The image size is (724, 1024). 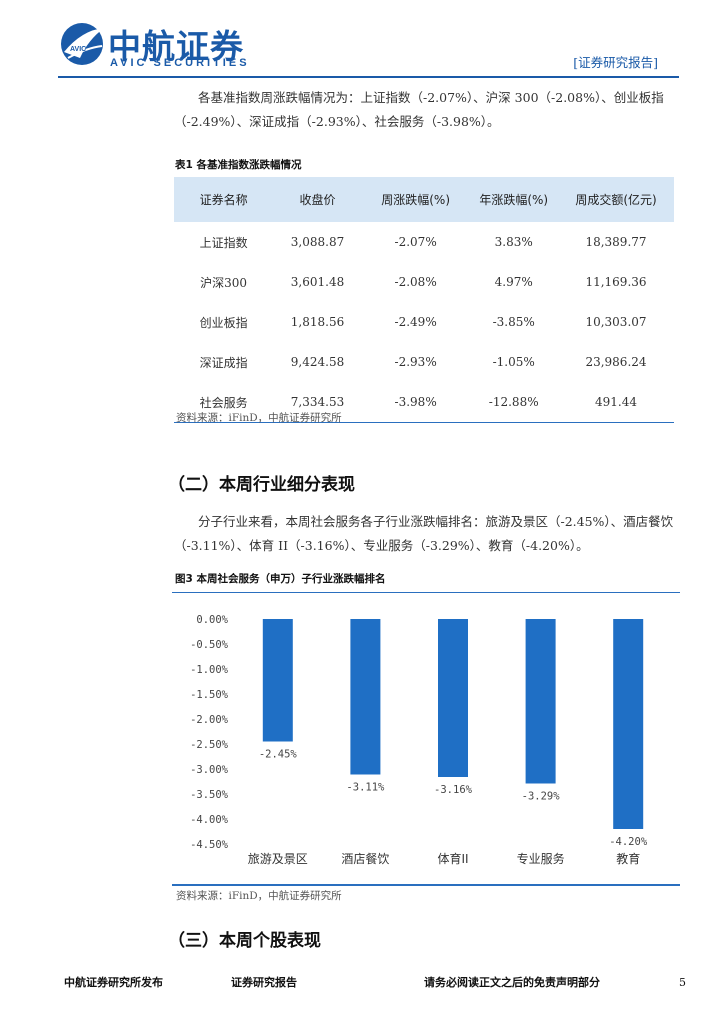 What do you see at coordinates (209, 795) in the screenshot?
I see `y-tick-label: -3.50%` at bounding box center [209, 795].